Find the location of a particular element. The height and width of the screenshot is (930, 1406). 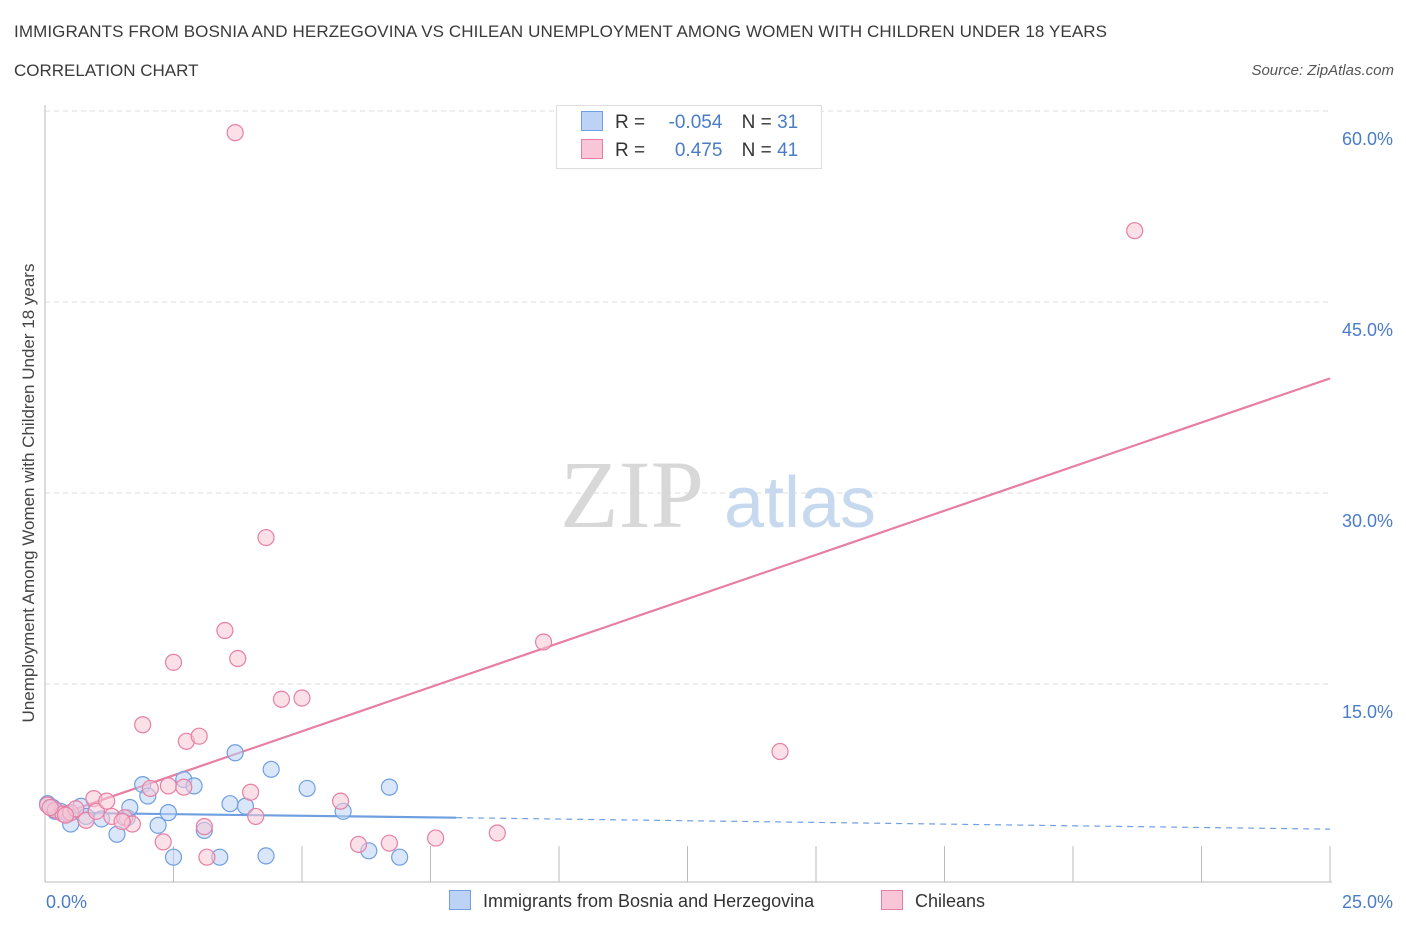

watermark-atlas: atlas is located at coordinates (800, 503).